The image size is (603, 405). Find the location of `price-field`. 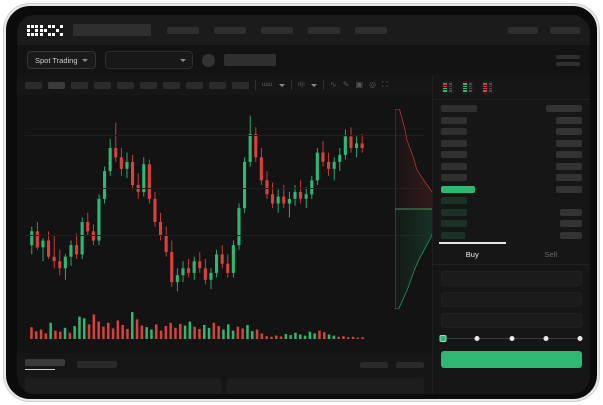

price-field is located at coordinates (511, 278).